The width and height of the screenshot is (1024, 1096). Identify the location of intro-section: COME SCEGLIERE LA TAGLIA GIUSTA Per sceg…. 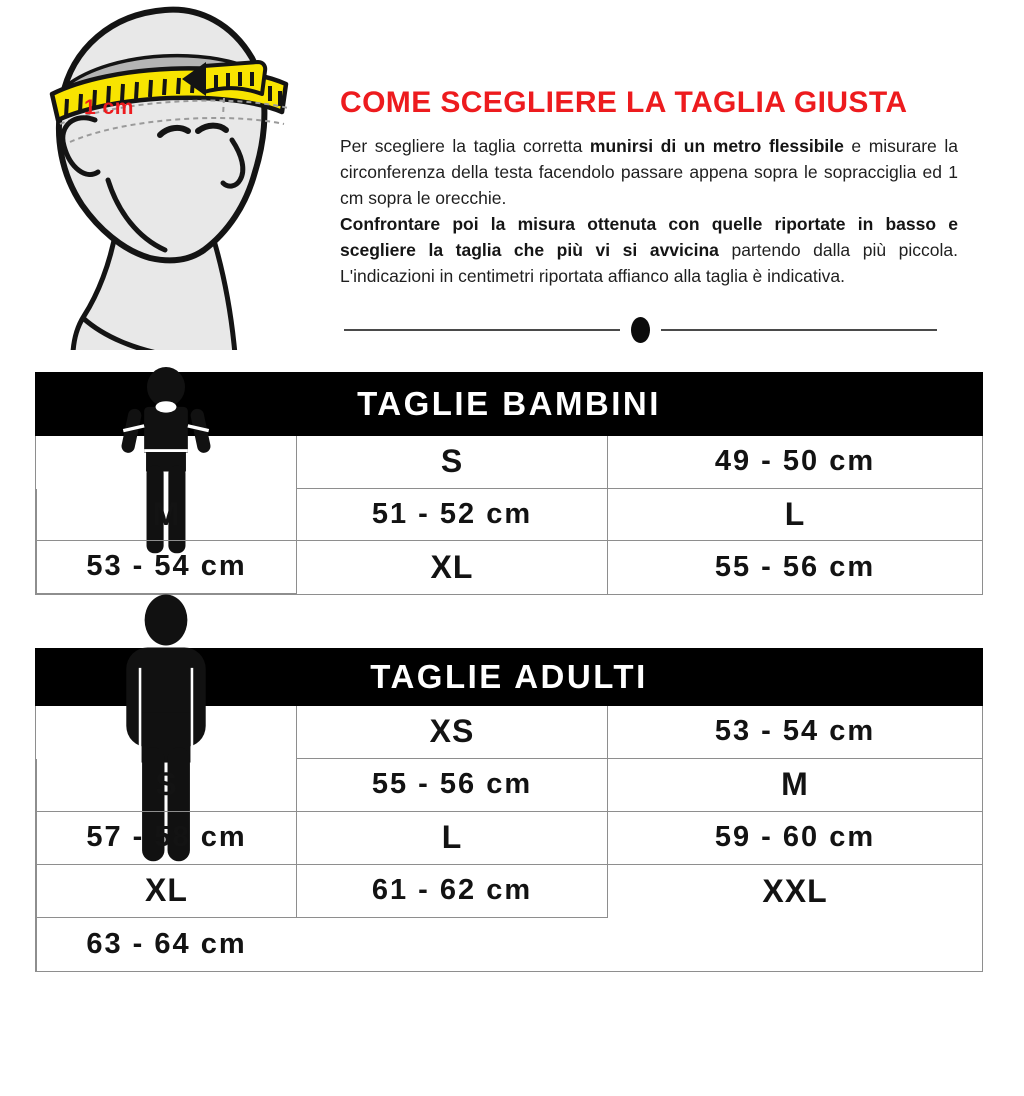
(649, 187).